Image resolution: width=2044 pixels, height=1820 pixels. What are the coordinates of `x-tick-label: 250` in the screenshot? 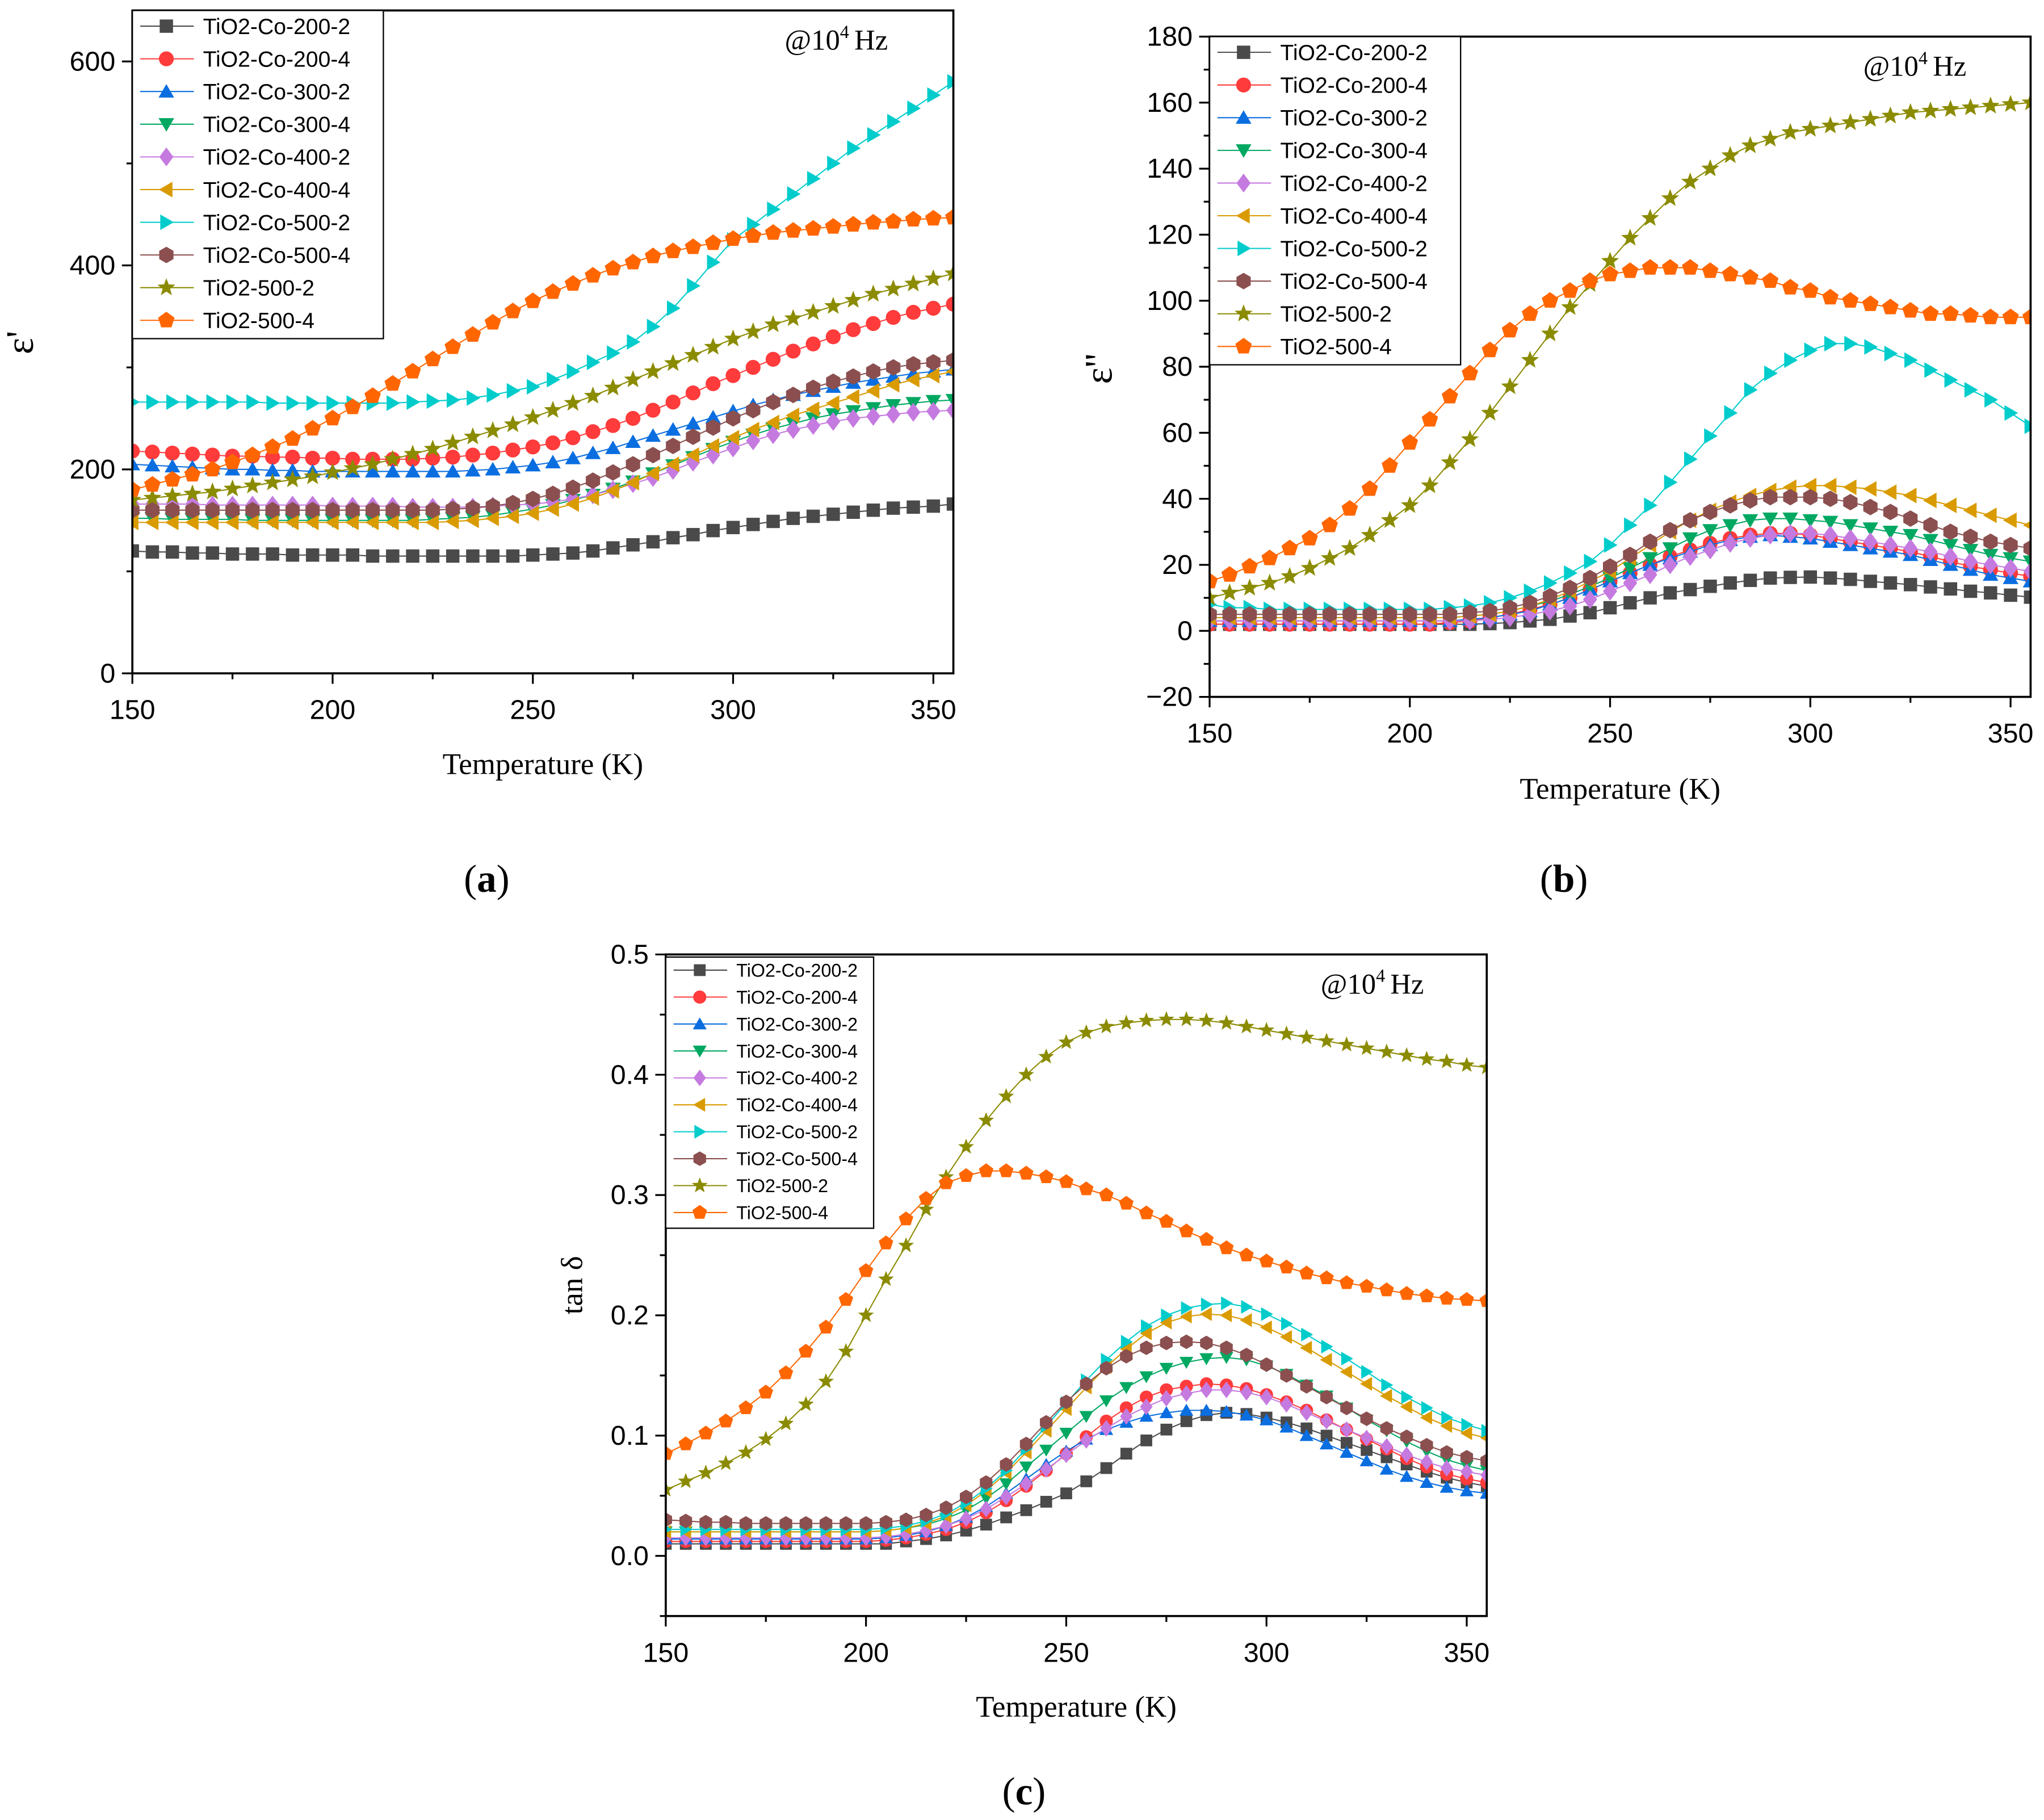 It's located at (1610, 733).